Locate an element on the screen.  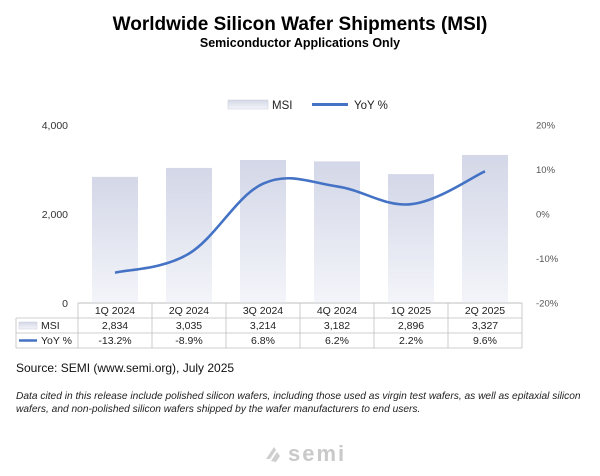
legend: MSI YoY % is located at coordinates (307, 105).